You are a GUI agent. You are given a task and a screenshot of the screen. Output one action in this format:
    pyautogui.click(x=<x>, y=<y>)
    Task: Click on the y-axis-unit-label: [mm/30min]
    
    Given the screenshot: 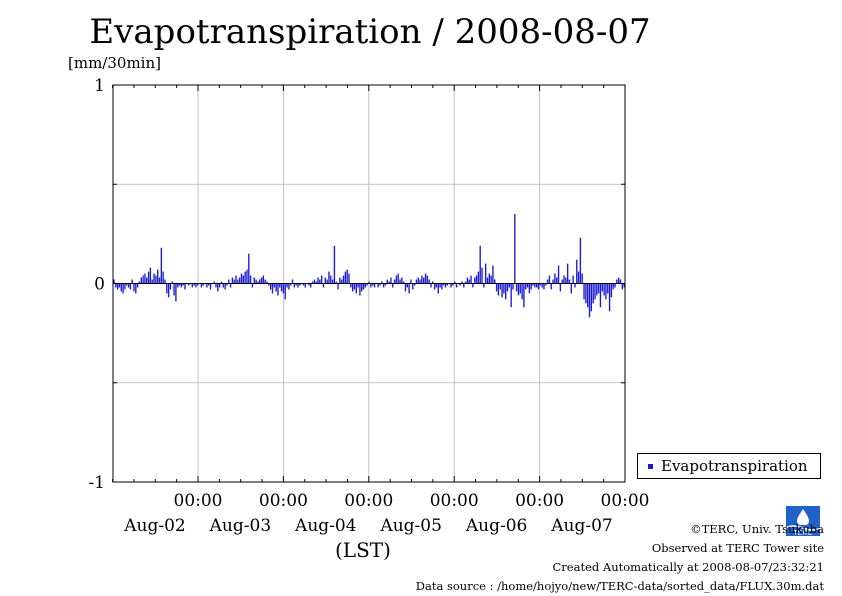 What is the action you would take?
    pyautogui.click(x=114, y=63)
    